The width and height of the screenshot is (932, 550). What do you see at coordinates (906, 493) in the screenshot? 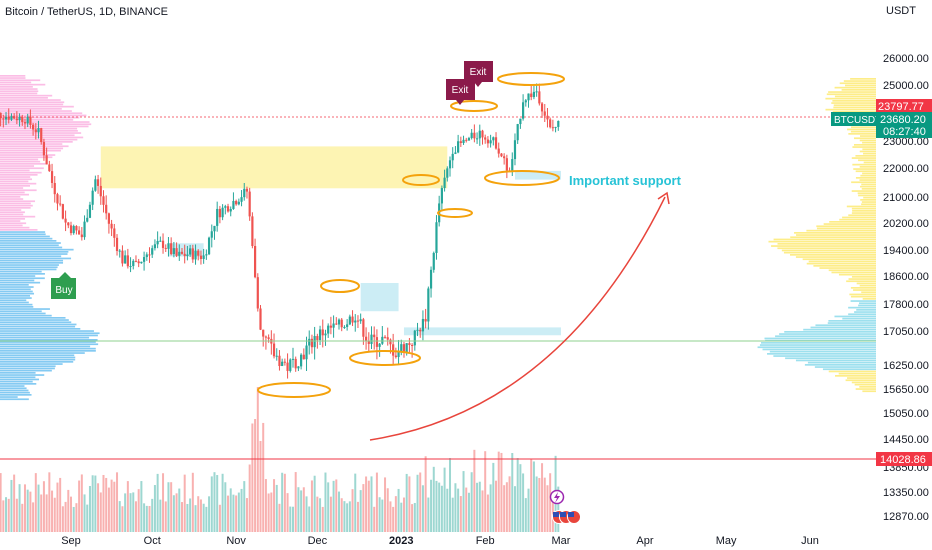
I see `price-tick: 13350.00` at bounding box center [906, 493].